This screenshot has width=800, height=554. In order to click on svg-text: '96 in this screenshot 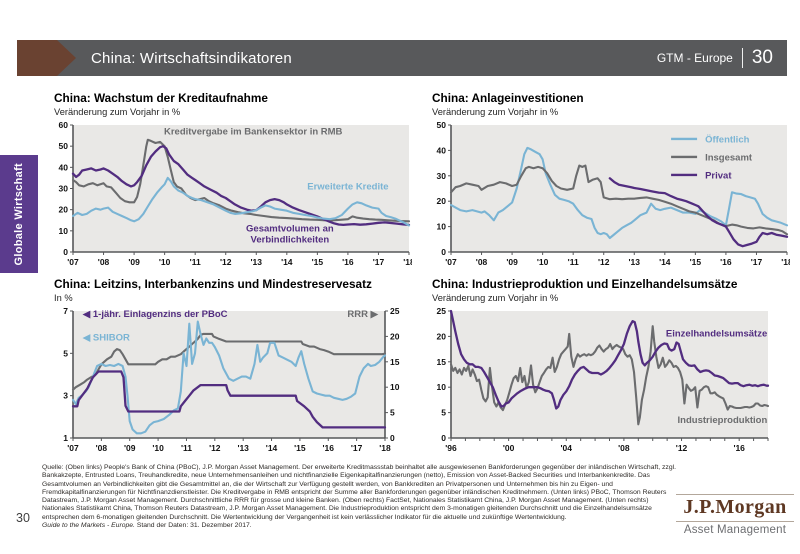, I will do `click(451, 448)`.